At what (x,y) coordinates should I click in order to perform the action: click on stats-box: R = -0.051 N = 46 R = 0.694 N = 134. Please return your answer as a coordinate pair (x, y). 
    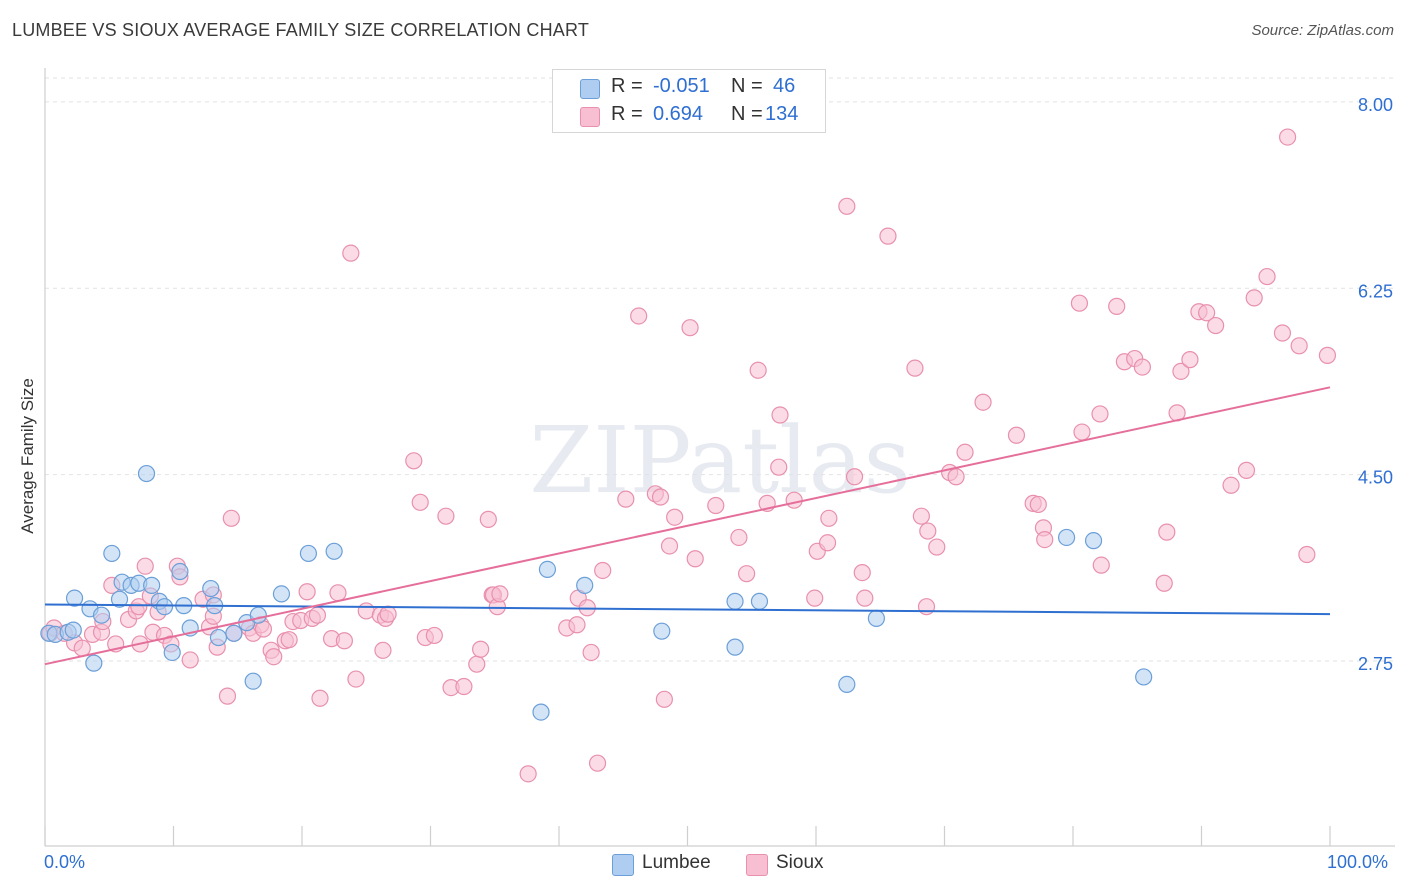
    Looking at the image, I should click on (689, 101).